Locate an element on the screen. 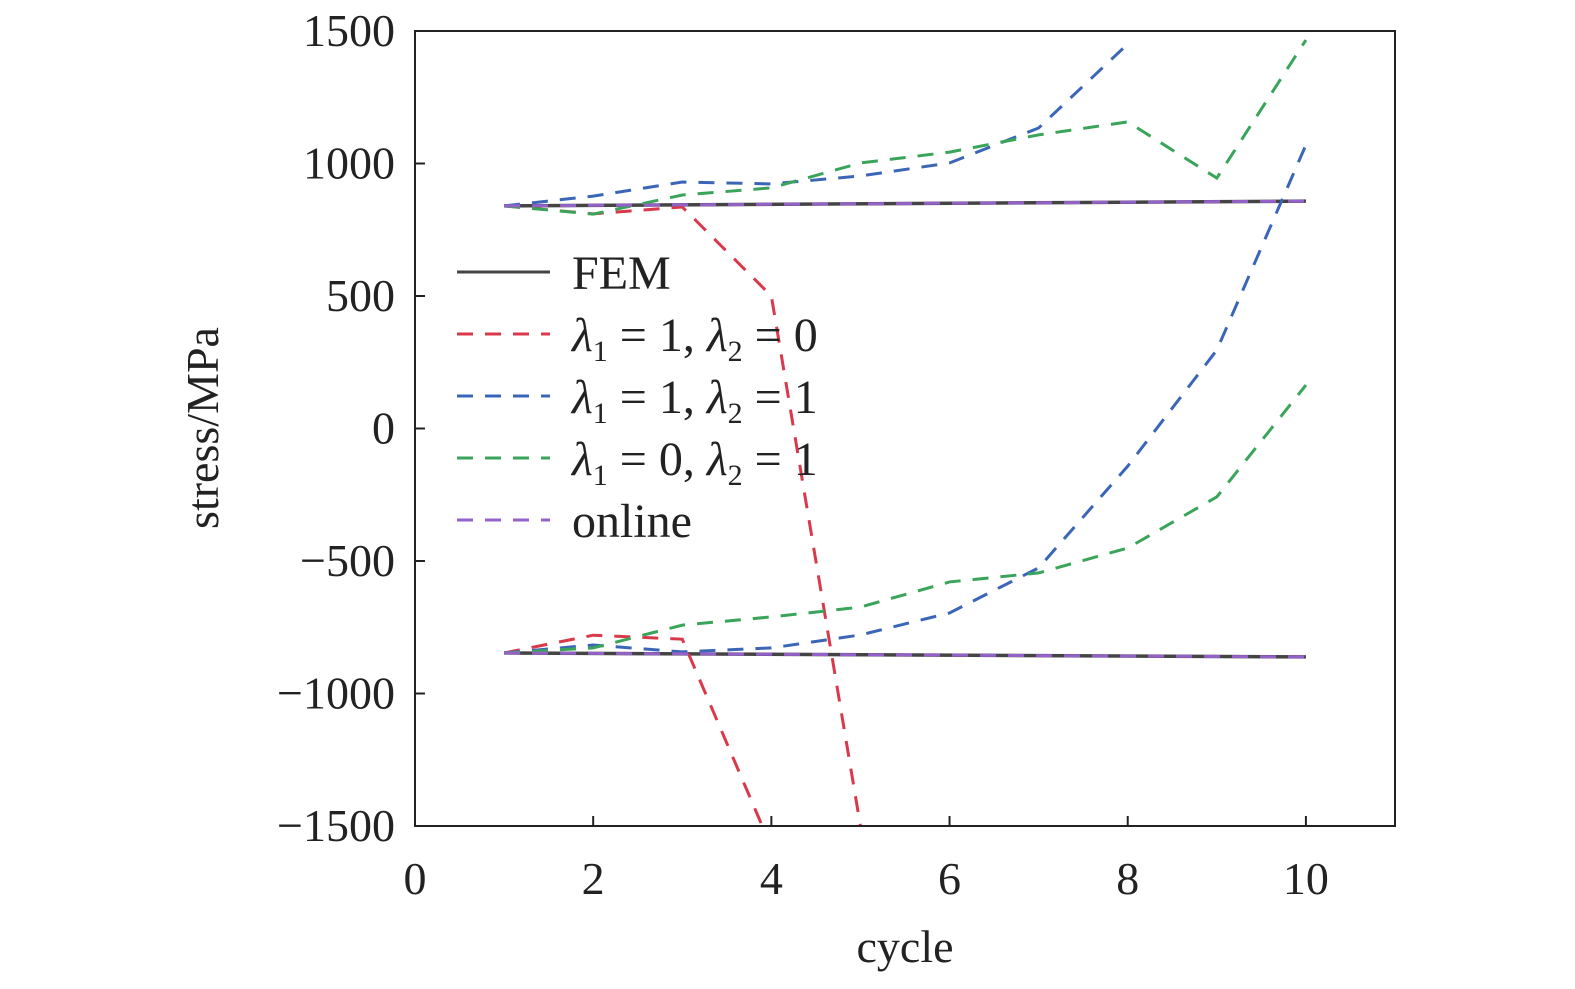  y-tick-label: −1000 is located at coordinates (336, 693).